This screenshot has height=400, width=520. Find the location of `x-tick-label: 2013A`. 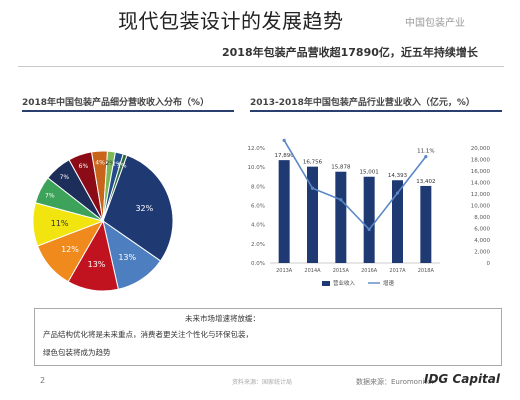

x-tick-label: 2013A is located at coordinates (284, 271).